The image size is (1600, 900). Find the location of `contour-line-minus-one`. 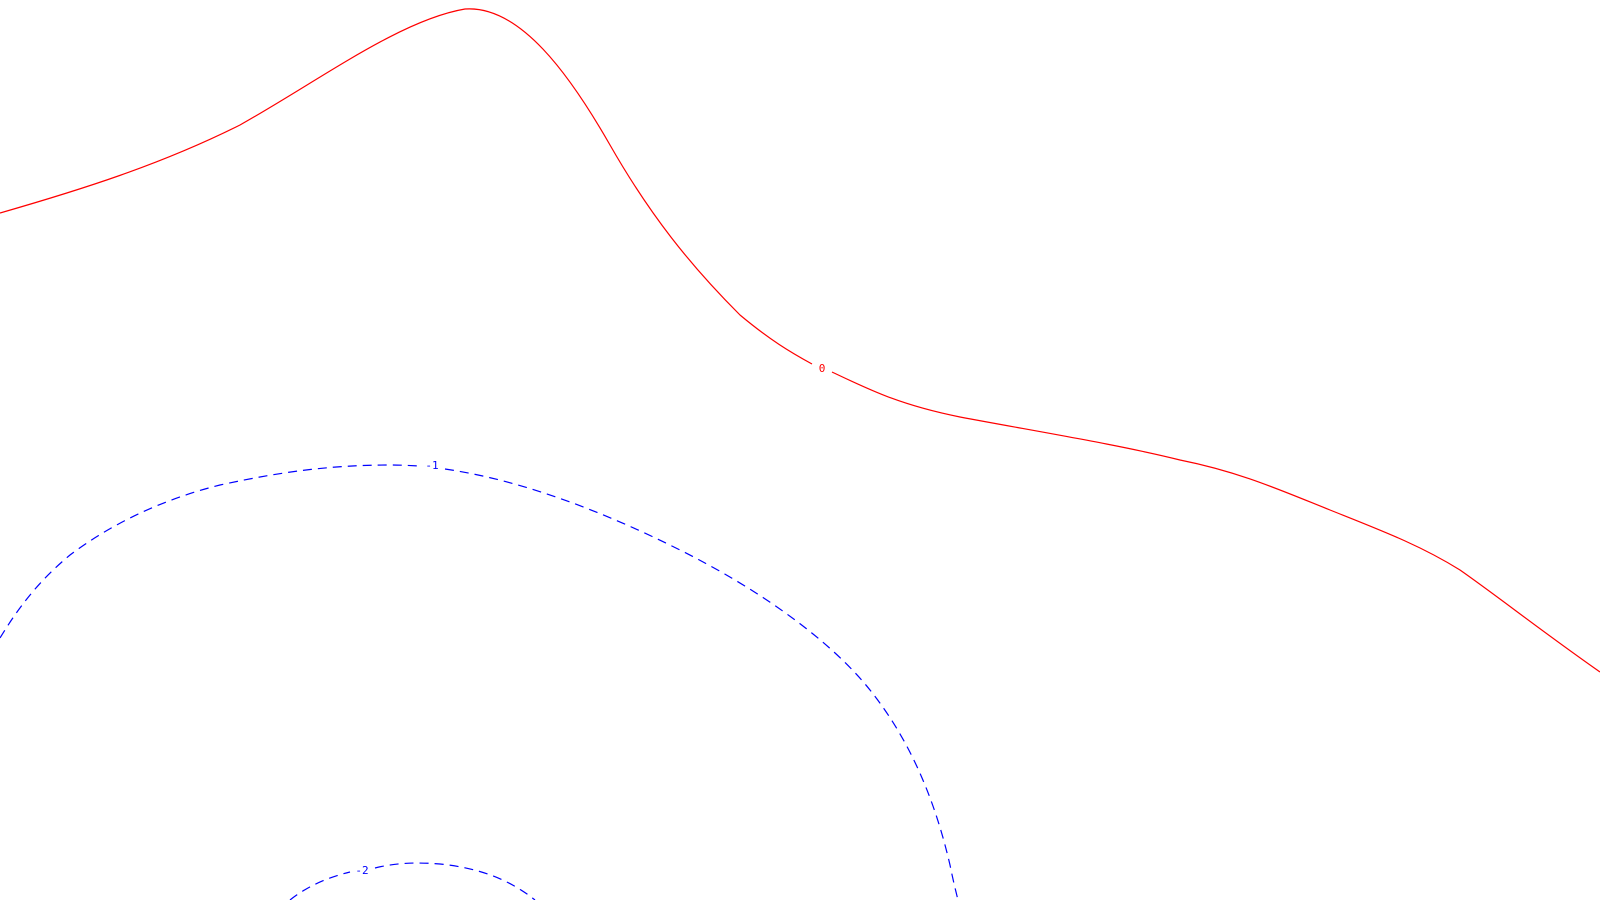

contour-line-minus-one is located at coordinates (211, 551).